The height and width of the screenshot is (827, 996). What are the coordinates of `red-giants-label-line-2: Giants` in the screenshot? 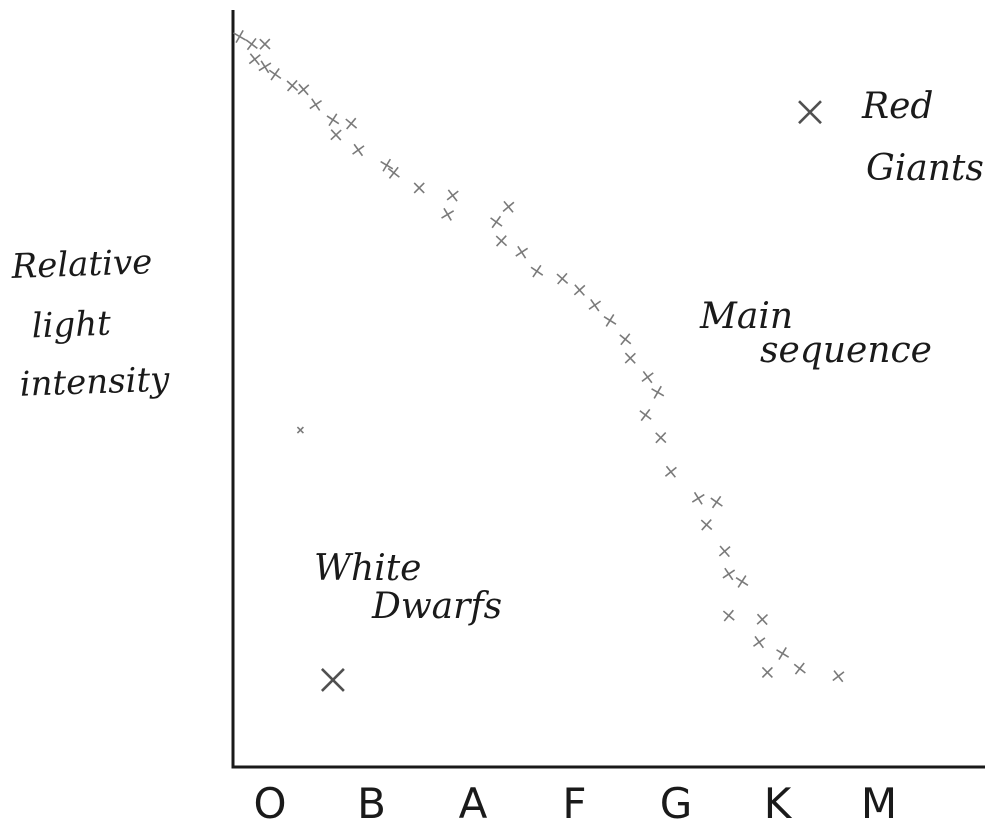 It's located at (925, 168).